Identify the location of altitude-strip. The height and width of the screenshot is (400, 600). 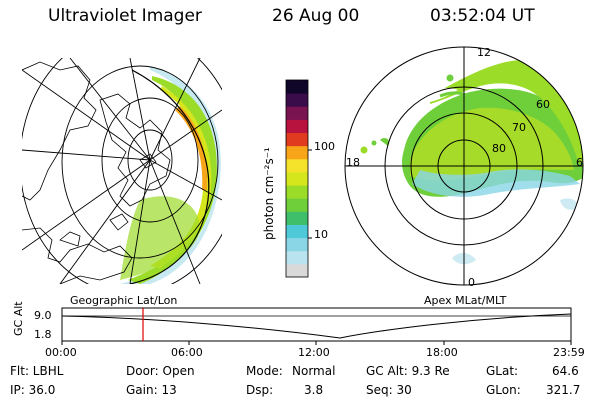
(316, 326).